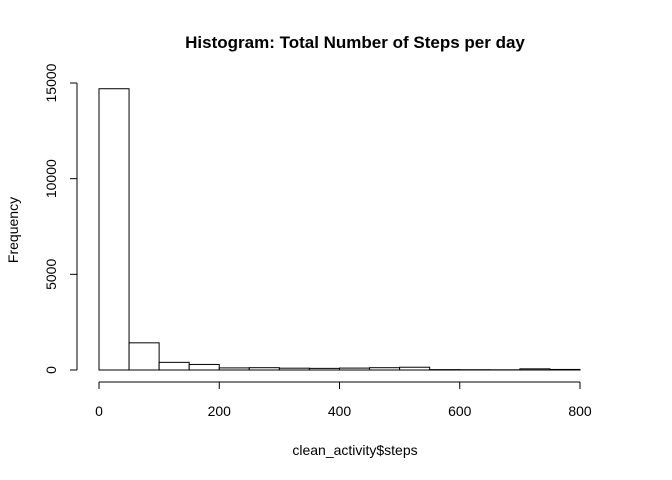 The width and height of the screenshot is (672, 480). I want to click on x-tick-label: 0, so click(99, 411).